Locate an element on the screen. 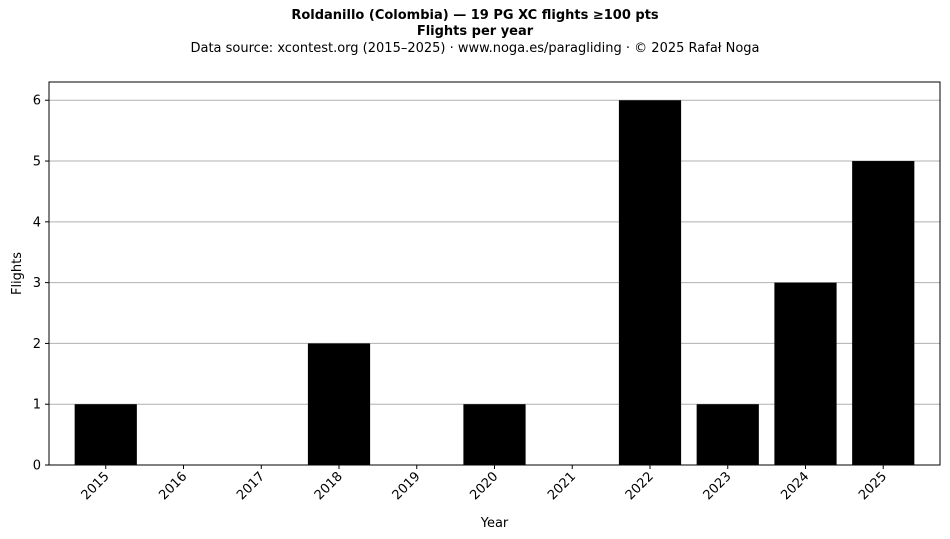  x-tick-label-2018: 2018 is located at coordinates (329, 486).